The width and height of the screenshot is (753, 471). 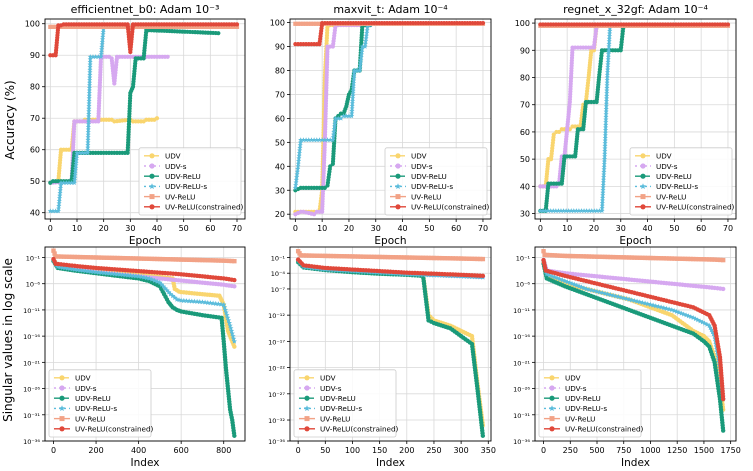 What do you see at coordinates (635, 241) in the screenshot?
I see `x-axis-label: Epoch` at bounding box center [635, 241].